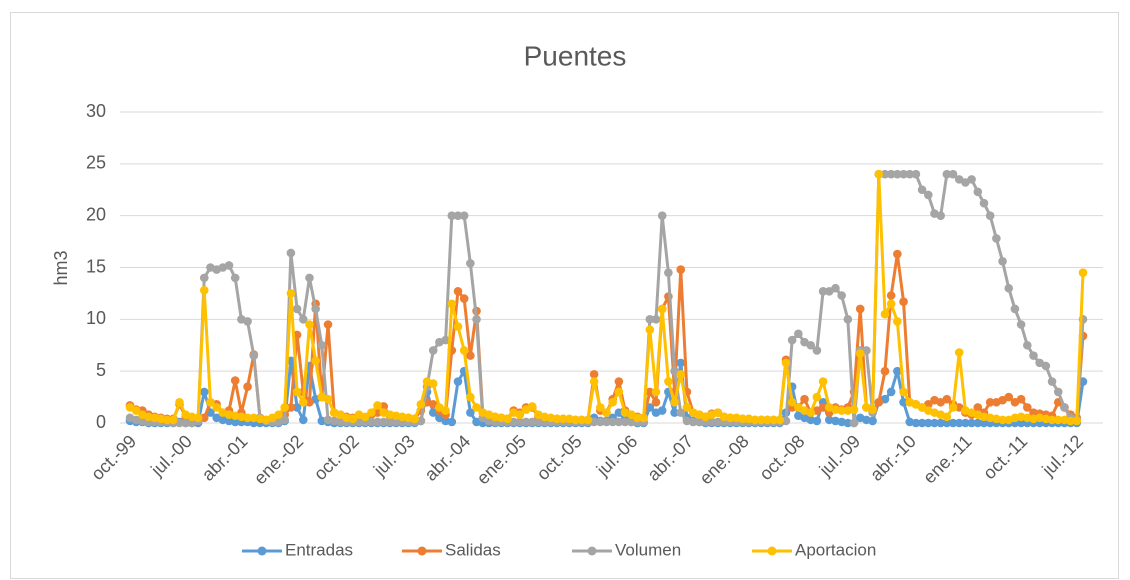  Describe the element at coordinates (648, 549) in the screenshot. I see `legend-label: Volumen` at that location.